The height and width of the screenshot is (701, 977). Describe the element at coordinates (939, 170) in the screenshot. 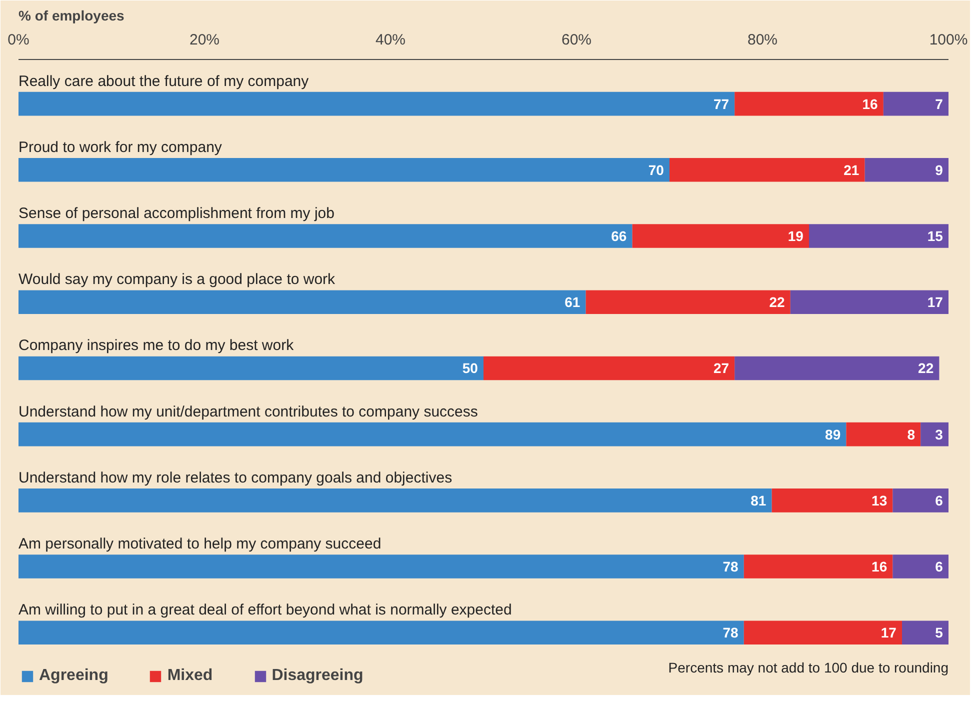

I see `data-label: 9` at that location.